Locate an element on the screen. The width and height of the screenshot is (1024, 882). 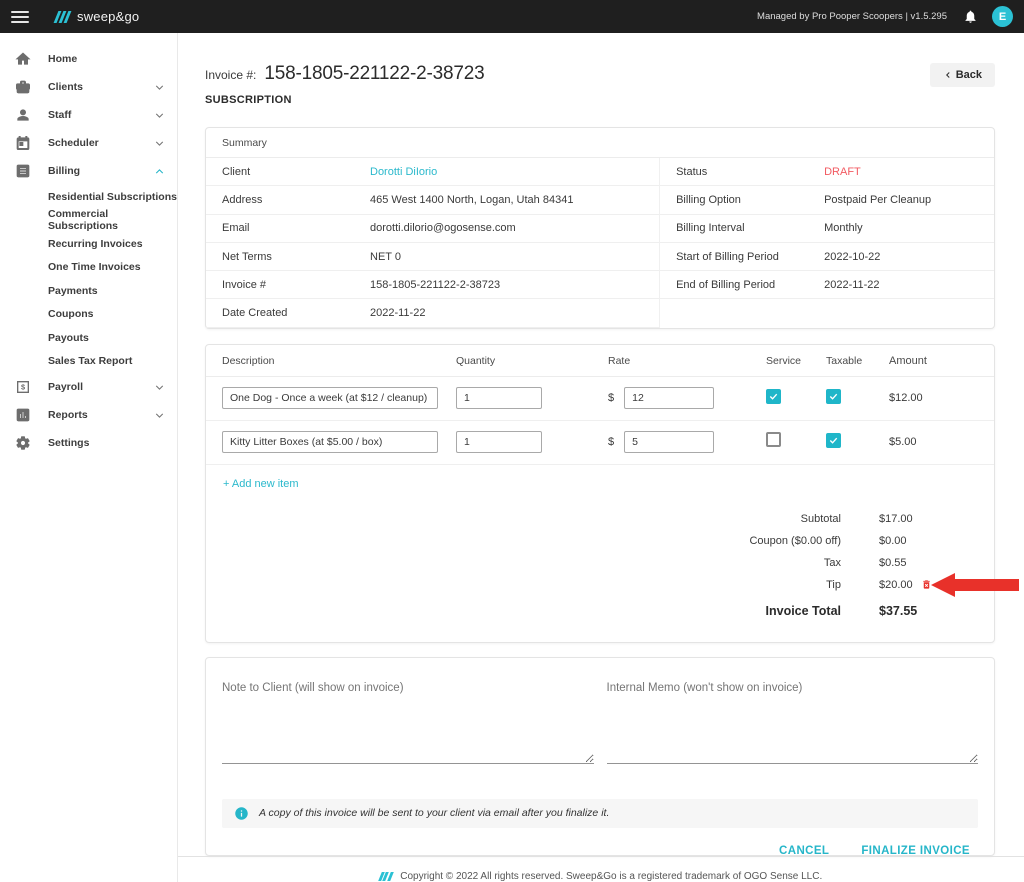
menu-icon is located at coordinates (20, 16).